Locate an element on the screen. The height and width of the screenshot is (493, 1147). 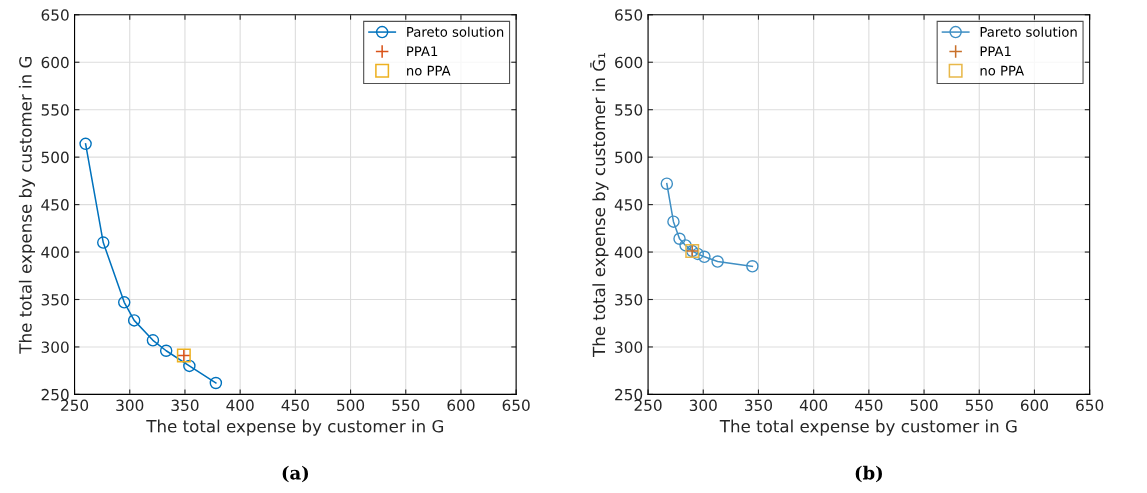
y-axis-title: The total expense by customer in G is located at coordinates (26, 205).